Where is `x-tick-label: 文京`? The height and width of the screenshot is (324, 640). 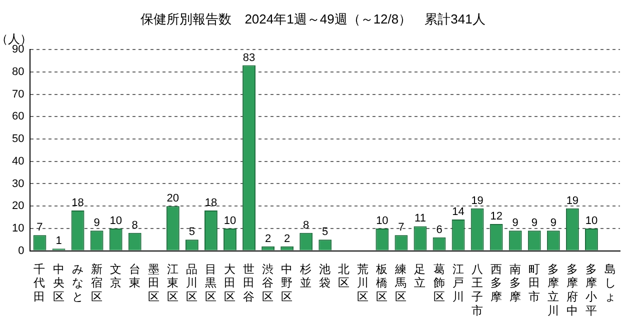 x-tick-label: 文京 is located at coordinates (116, 276).